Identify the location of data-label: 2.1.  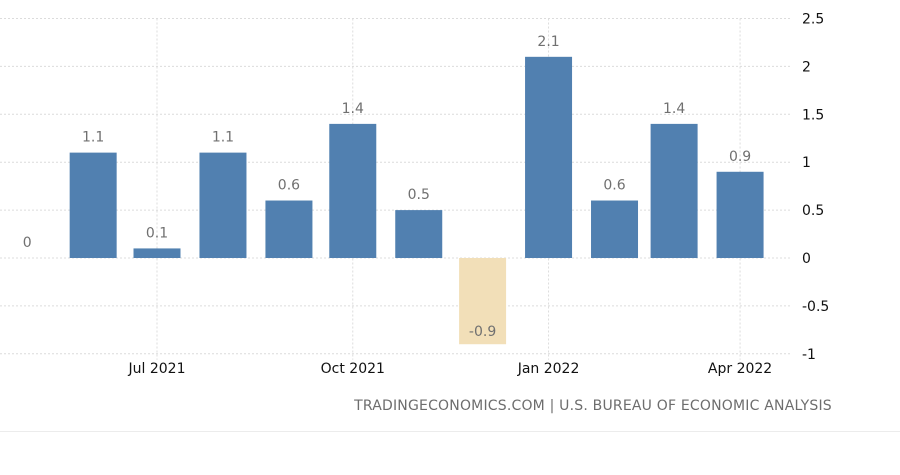
(548, 42).